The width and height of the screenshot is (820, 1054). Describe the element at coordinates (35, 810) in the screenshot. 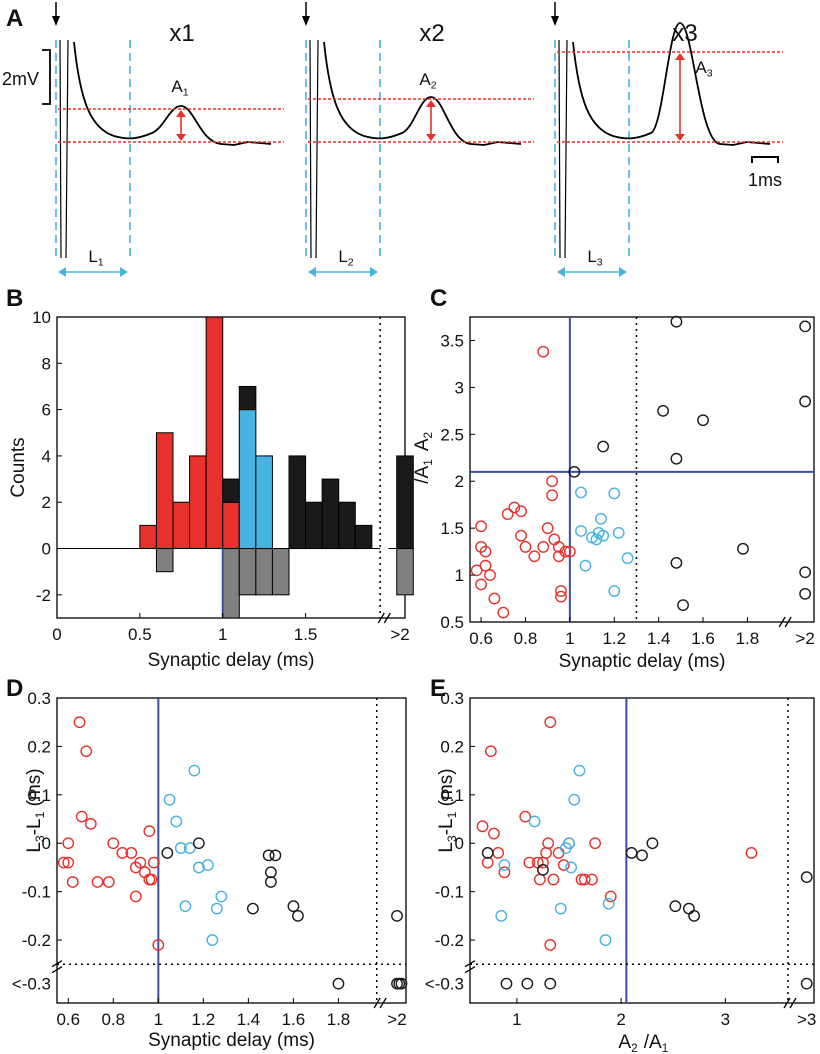

I see `y-axis-label: L3-L1 (ms)` at that location.